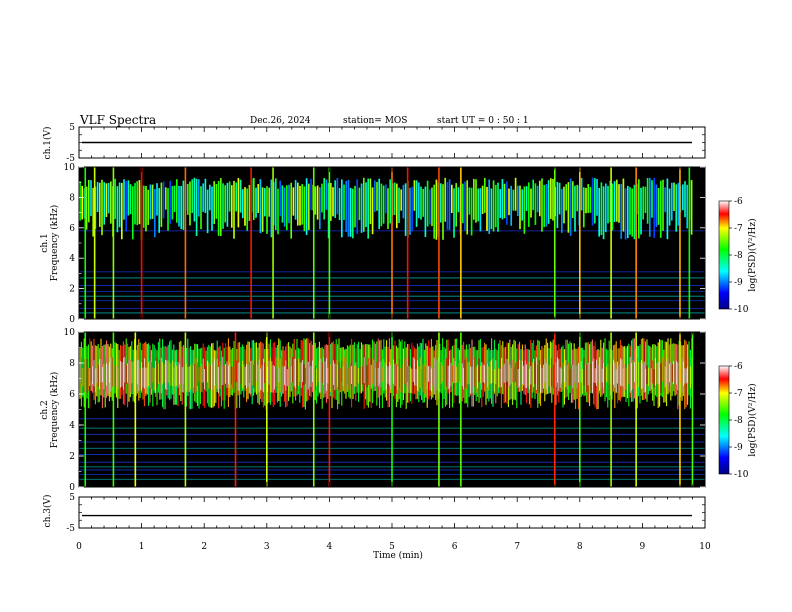  I want to click on ch2-spectrogram-ylabel-line2: Frequency (kHz), so click(54, 410).